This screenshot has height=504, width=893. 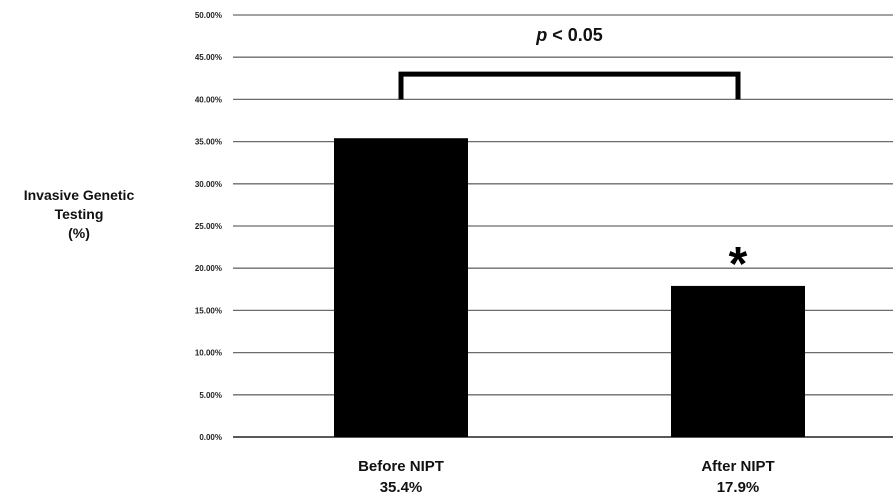 What do you see at coordinates (401, 487) in the screenshot?
I see `x-category-value-label: 35.4%` at bounding box center [401, 487].